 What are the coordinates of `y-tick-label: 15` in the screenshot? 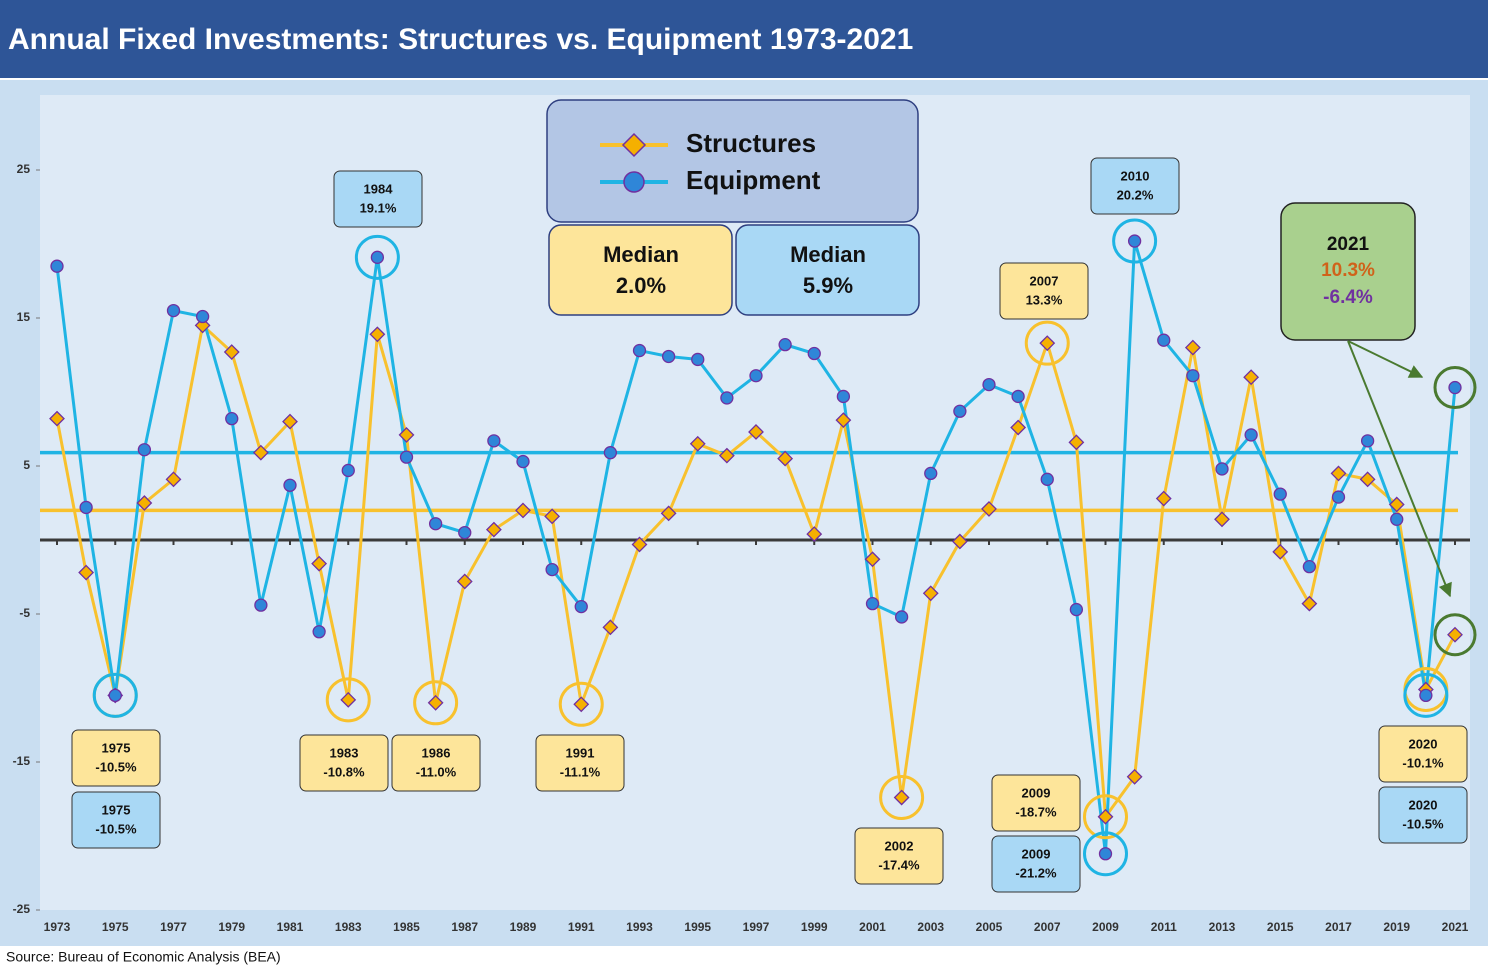 It's located at (24, 317).